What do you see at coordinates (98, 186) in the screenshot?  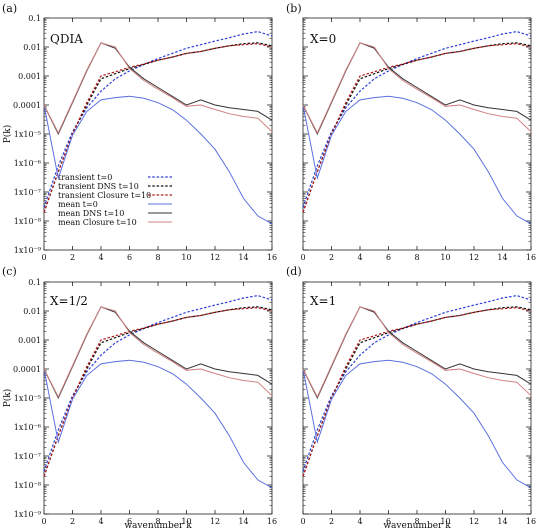 I see `legend-label-1: transient DNS t=10` at bounding box center [98, 186].